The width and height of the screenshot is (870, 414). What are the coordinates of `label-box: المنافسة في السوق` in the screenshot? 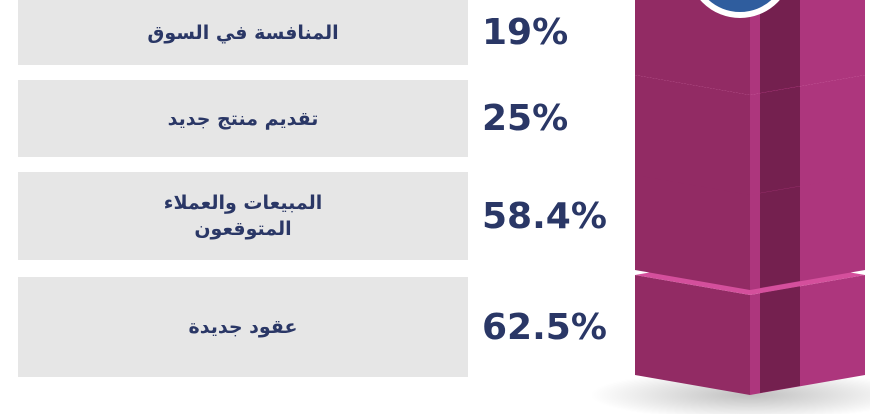 It's located at (243, 32).